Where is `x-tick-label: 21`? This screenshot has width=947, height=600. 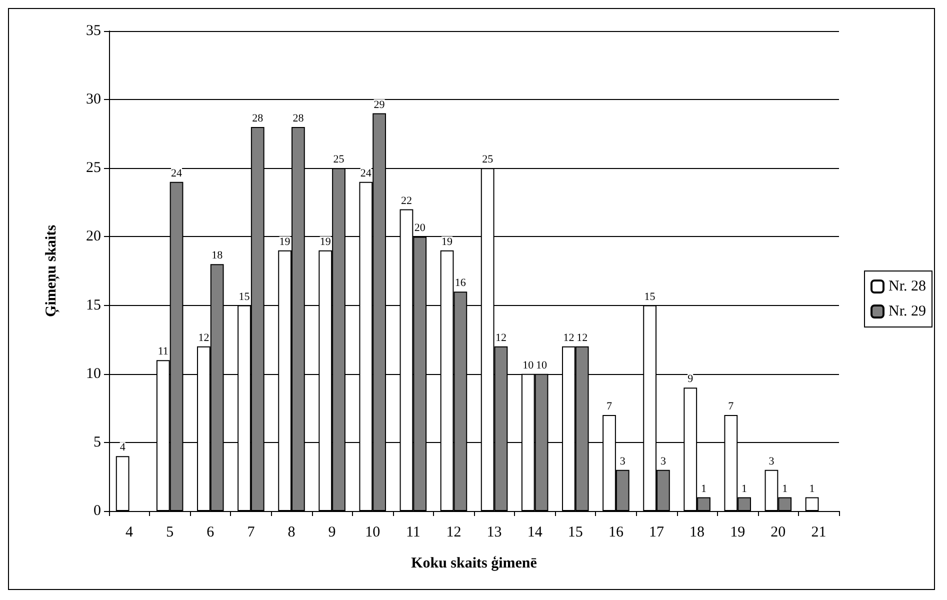
x-tick-label: 21 is located at coordinates (818, 532).